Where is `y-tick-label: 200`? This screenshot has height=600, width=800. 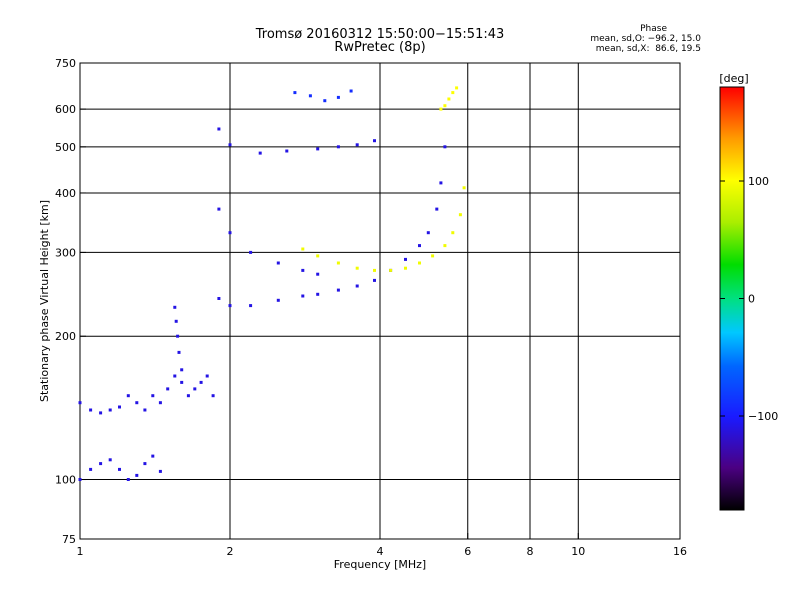 y-tick-label: 200 is located at coordinates (65, 336).